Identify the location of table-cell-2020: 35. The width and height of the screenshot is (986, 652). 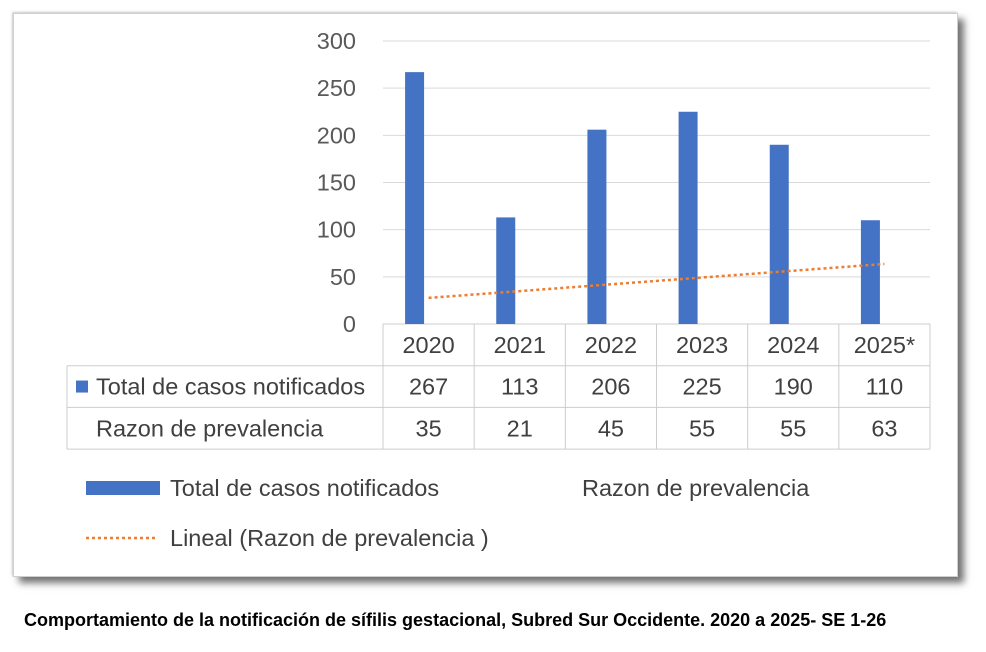
(429, 428).